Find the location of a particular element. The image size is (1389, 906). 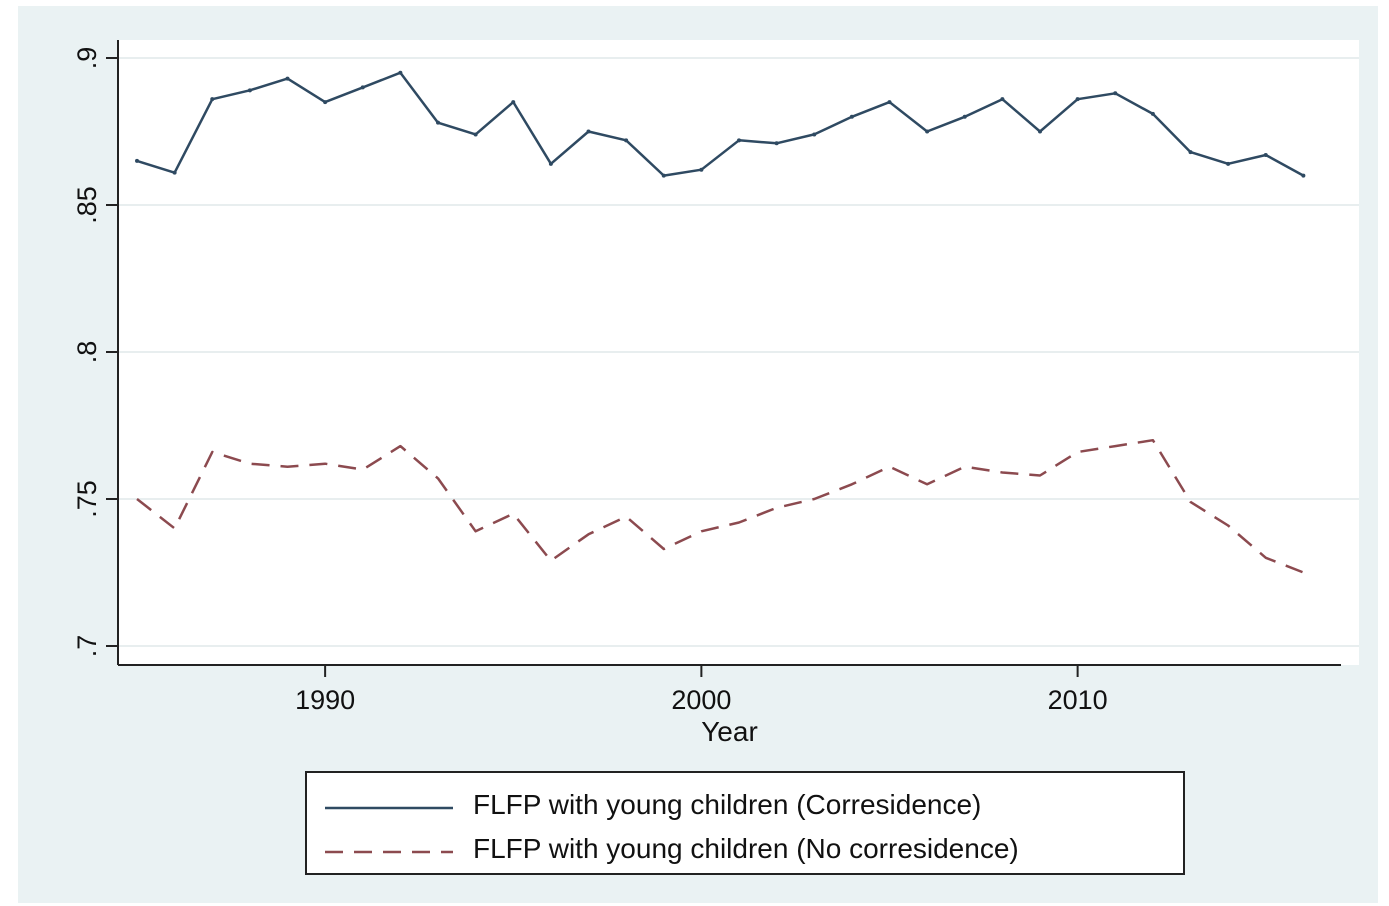

x-tick-label: 1990 is located at coordinates (325, 700).